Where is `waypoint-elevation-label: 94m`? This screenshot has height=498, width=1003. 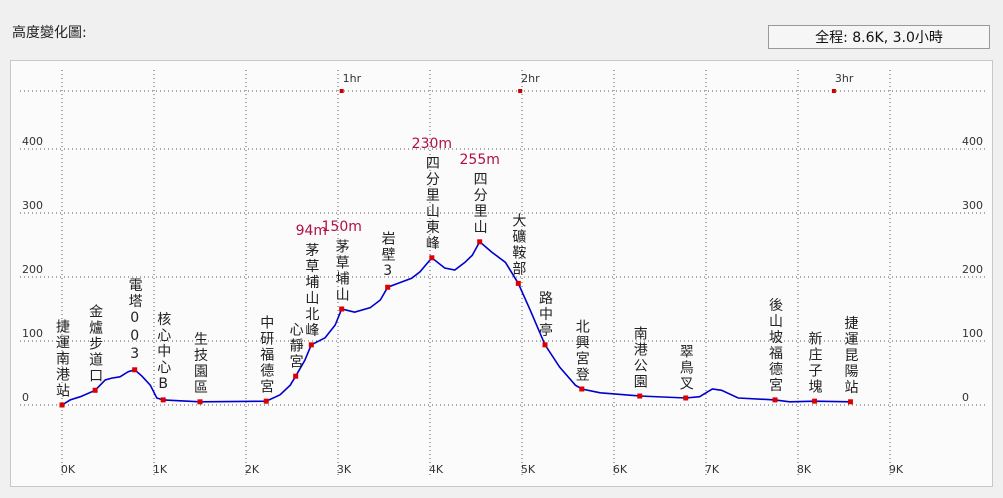
waypoint-elevation-label: 94m is located at coordinates (311, 231).